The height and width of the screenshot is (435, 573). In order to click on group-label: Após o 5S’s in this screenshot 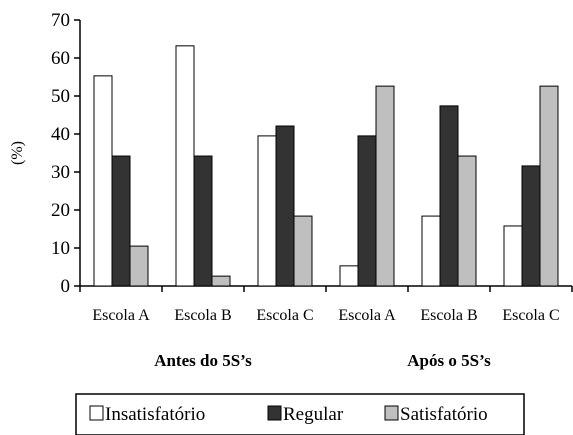, I will do `click(449, 360)`.